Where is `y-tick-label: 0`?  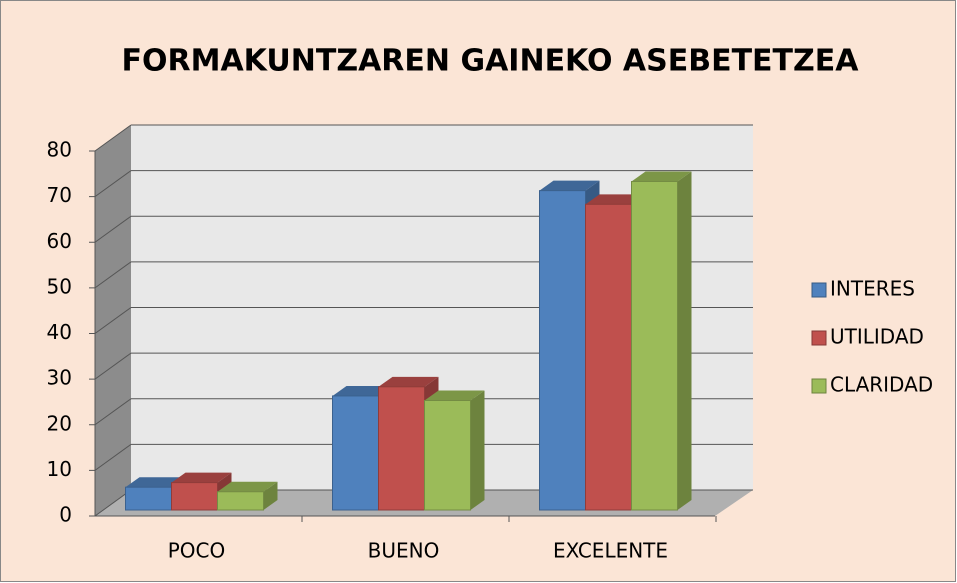 y-tick-label: 0 is located at coordinates (65, 515).